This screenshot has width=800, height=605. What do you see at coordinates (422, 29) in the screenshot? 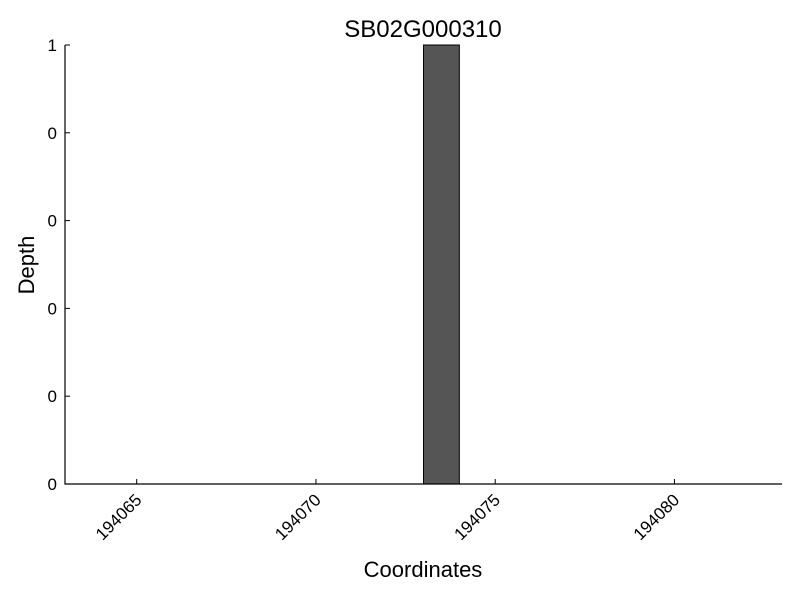
I see `chart-title: SB02G000310` at bounding box center [422, 29].